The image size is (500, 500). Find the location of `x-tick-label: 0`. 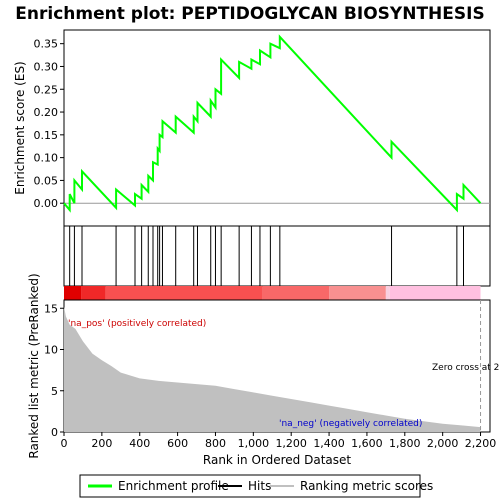

x-tick-label: 0 is located at coordinates (64, 443).